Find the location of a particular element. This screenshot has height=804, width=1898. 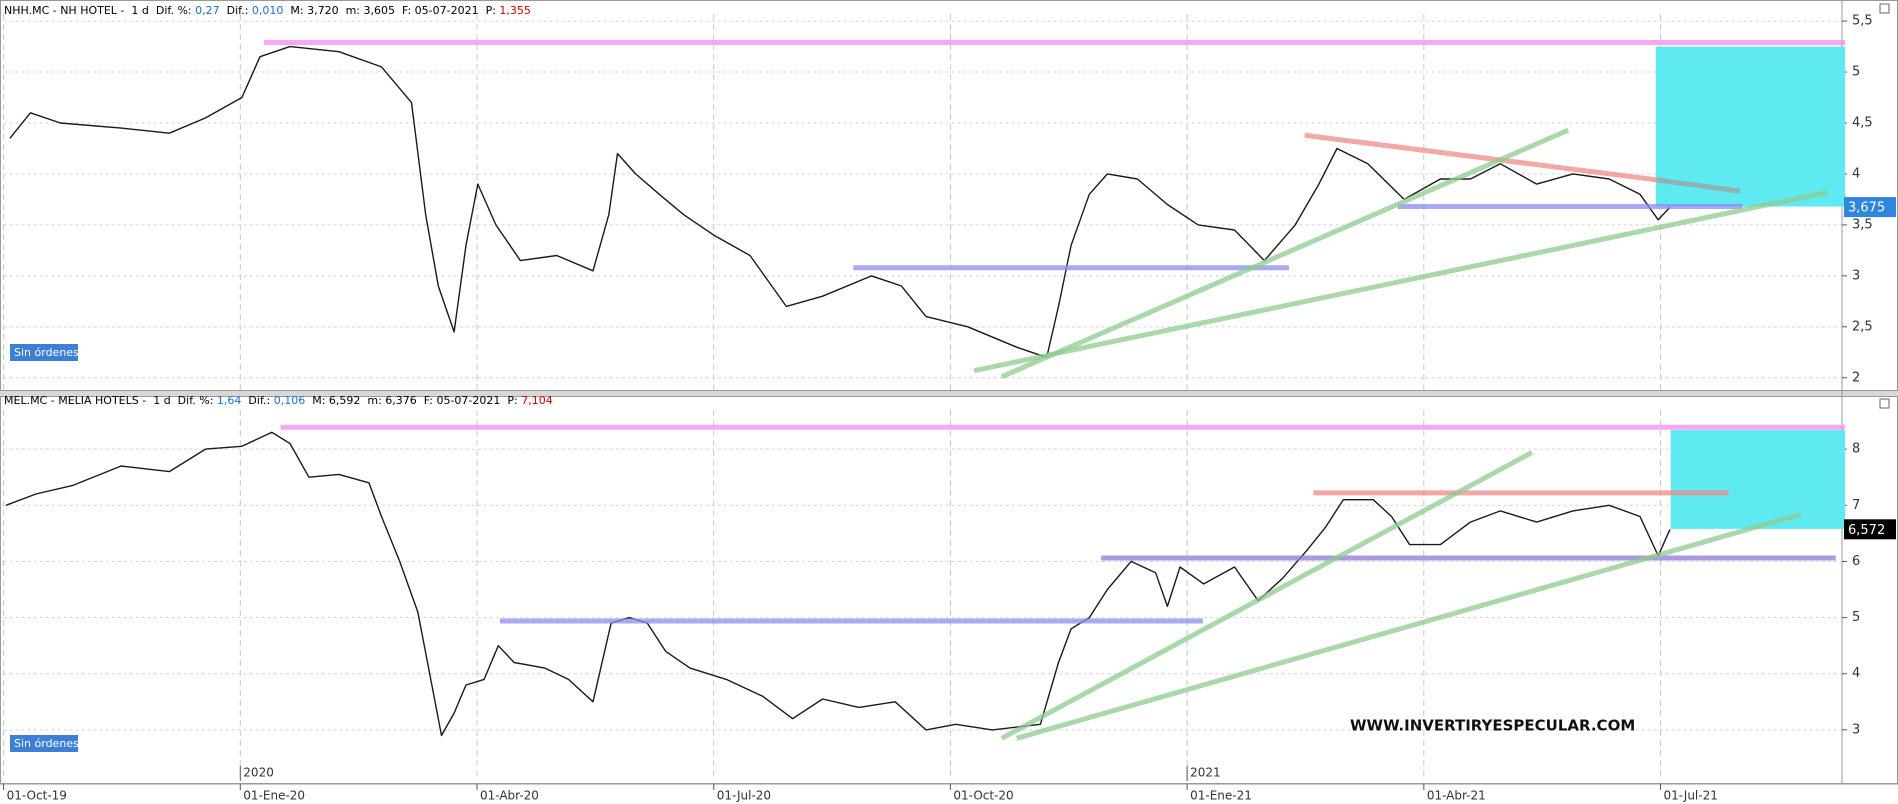

header-segment: 0,010 is located at coordinates (268, 10).